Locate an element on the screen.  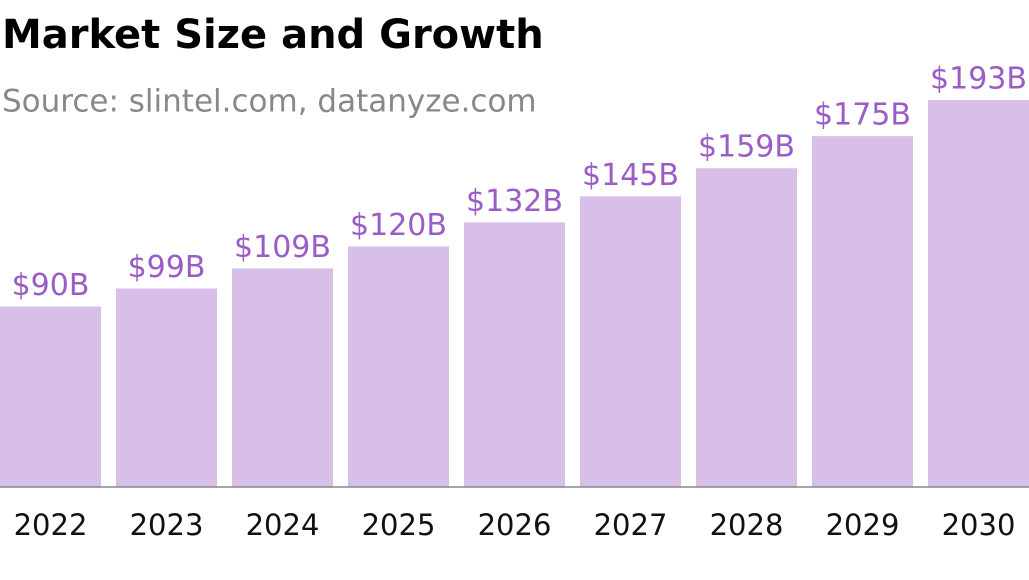
x-tick-label: 2028 is located at coordinates (747, 525).